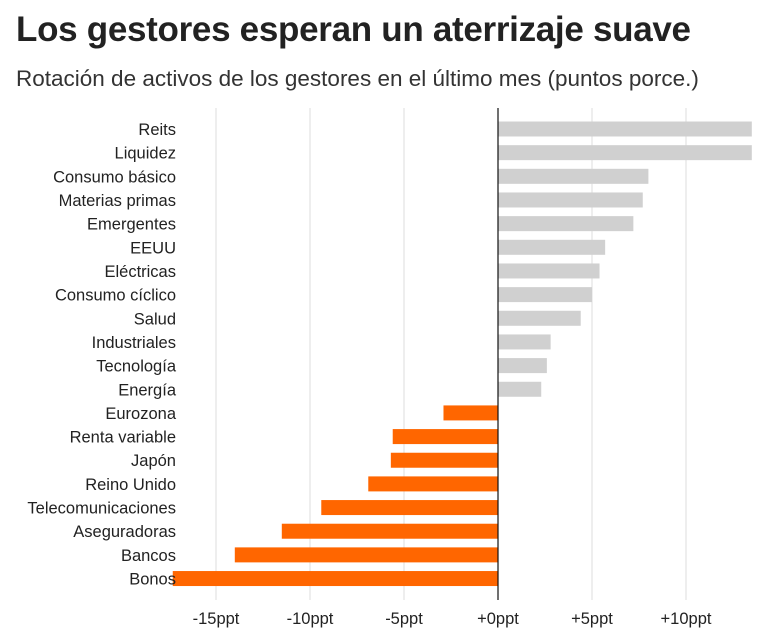  Describe the element at coordinates (147, 390) in the screenshot. I see `category-label: Energía` at that location.